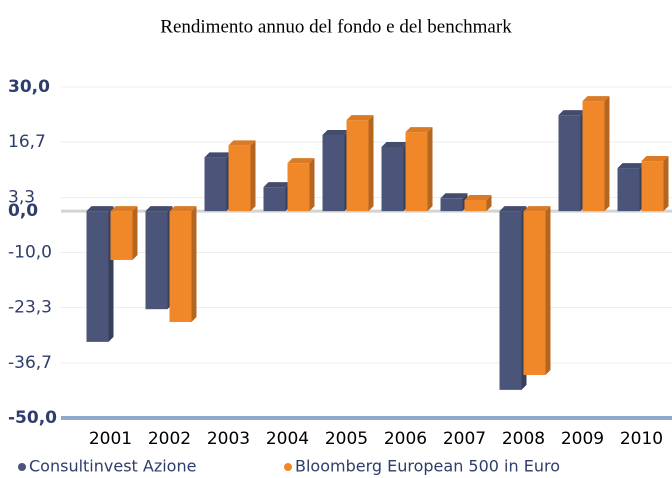  Describe the element at coordinates (346, 439) in the screenshot. I see `x-tick-label: 2005` at that location.